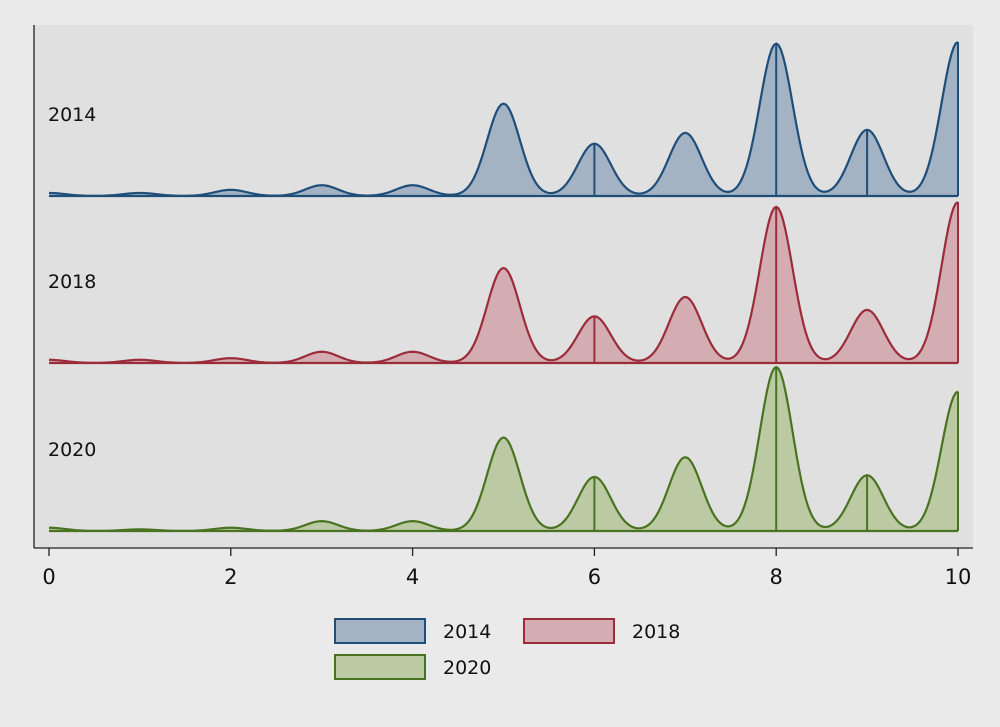 The height and width of the screenshot is (727, 1000). What do you see at coordinates (569, 631) in the screenshot?
I see `legend-swatch-2018` at bounding box center [569, 631].